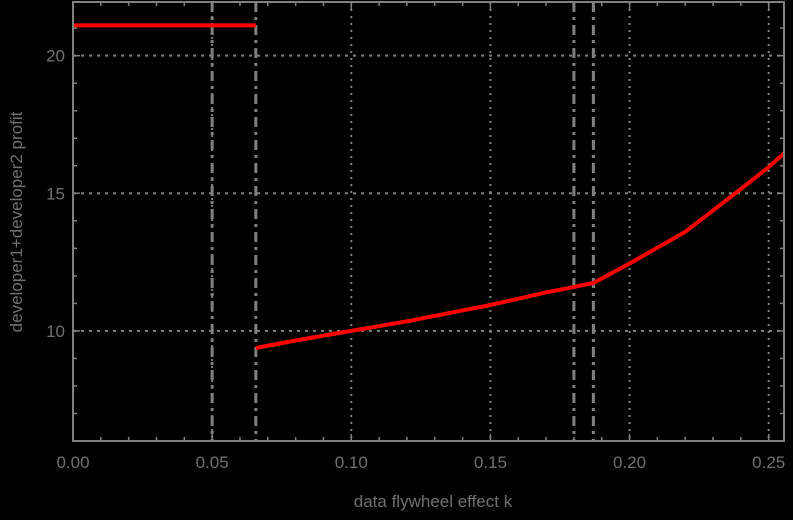 This screenshot has height=520, width=793. What do you see at coordinates (420, 462) in the screenshot?
I see `x-tick-labels: 0.00 0.05 0.10 0.15 0.20 0.25` at bounding box center [420, 462].